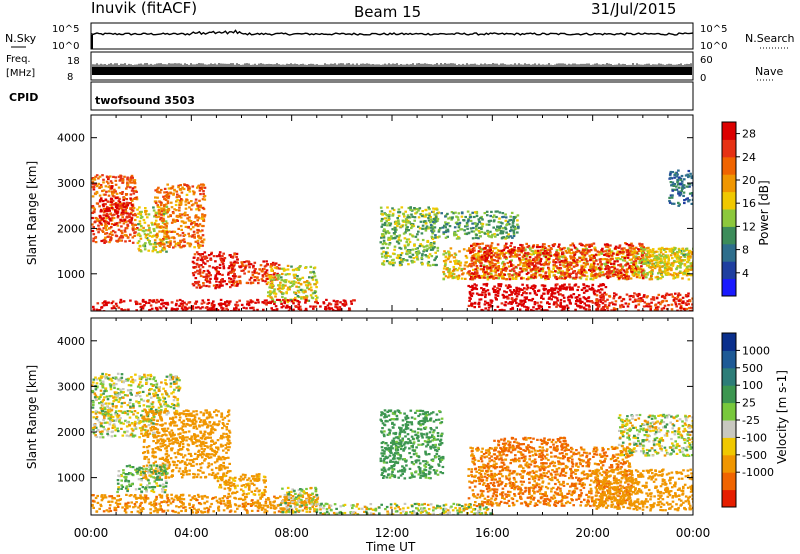 The height and width of the screenshot is (554, 800). I want to click on nsky-frame, so click(392, 36).